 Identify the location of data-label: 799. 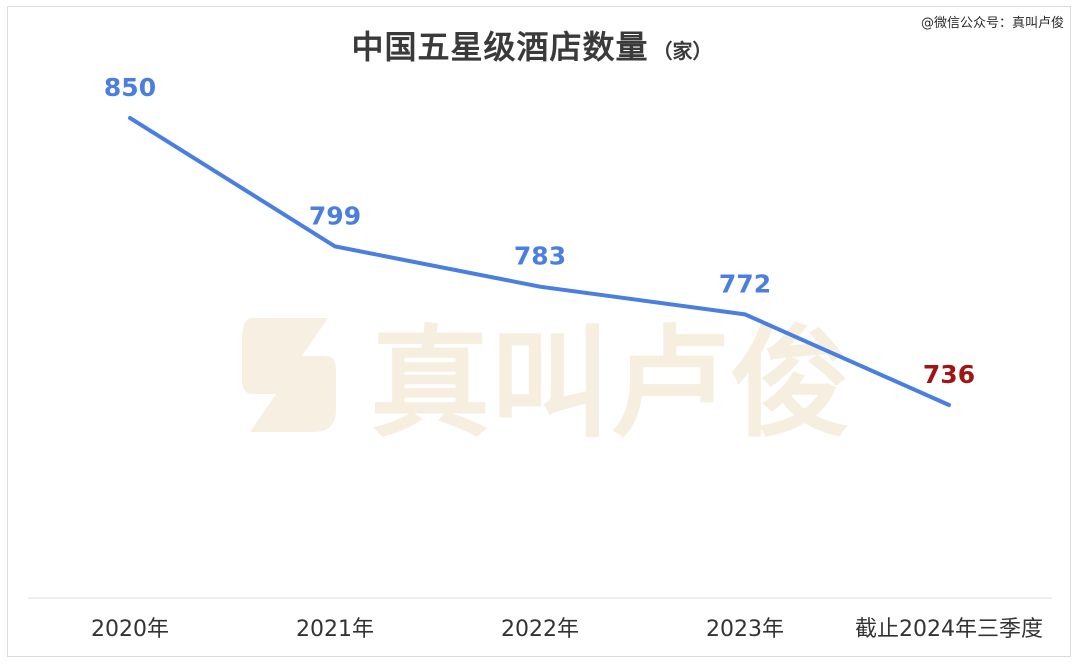
(335, 215).